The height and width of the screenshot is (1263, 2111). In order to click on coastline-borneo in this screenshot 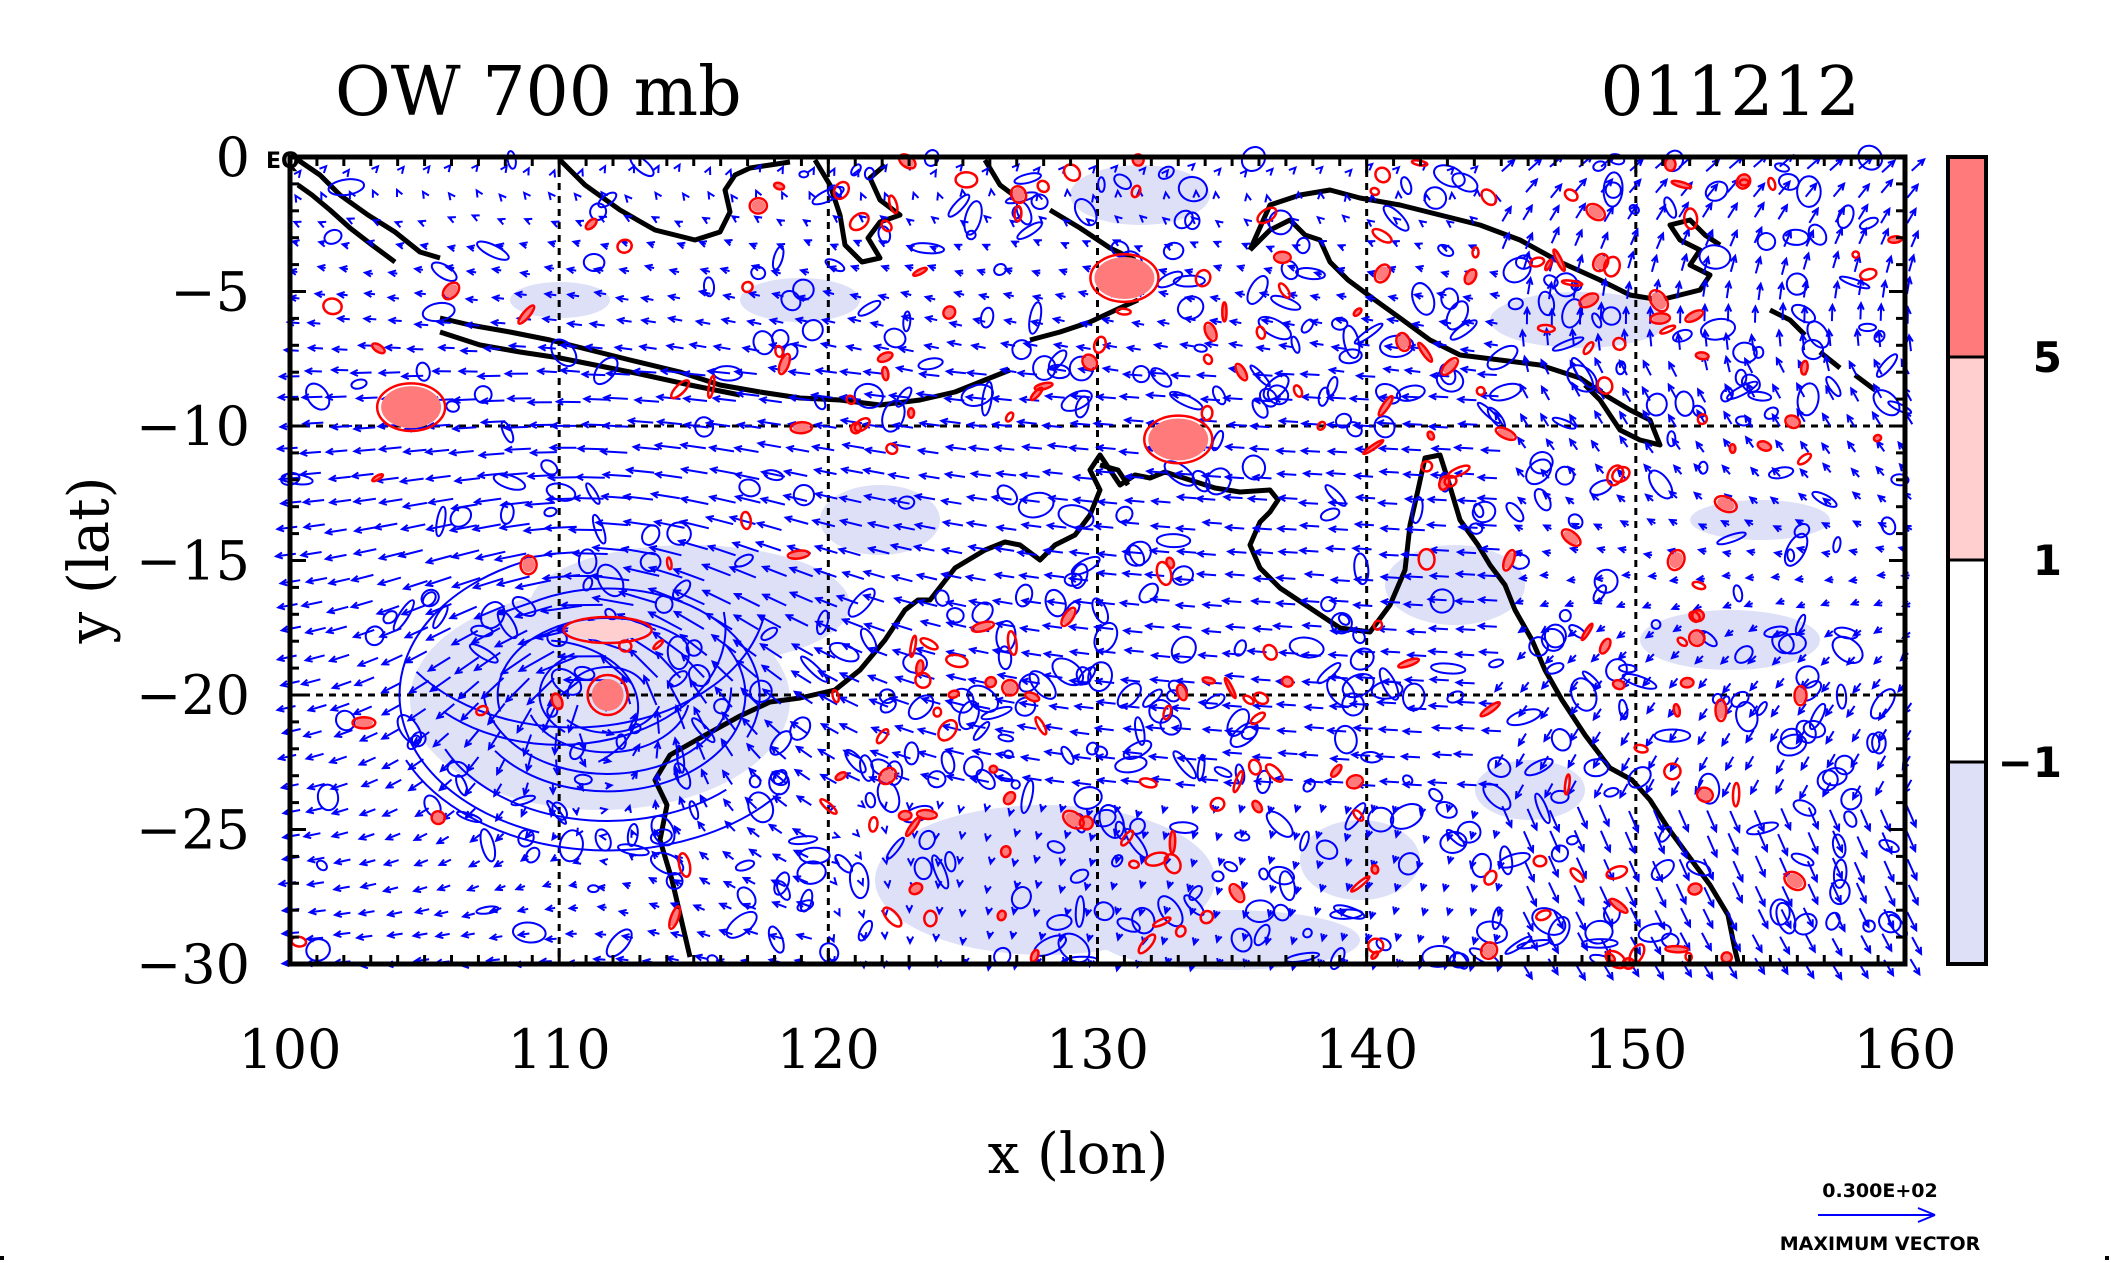, I will do `click(674, 200)`.